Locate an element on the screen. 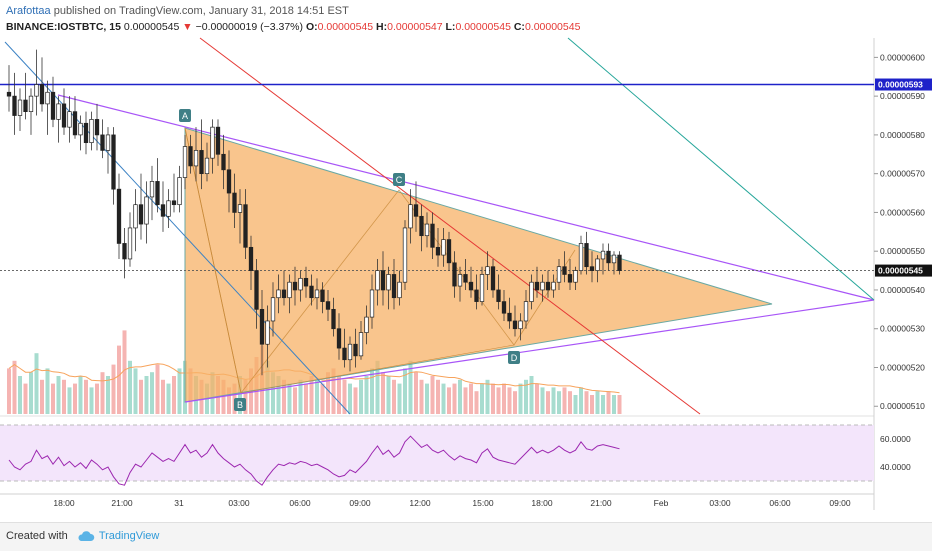  x-tick-label: 18:00 is located at coordinates (542, 503).